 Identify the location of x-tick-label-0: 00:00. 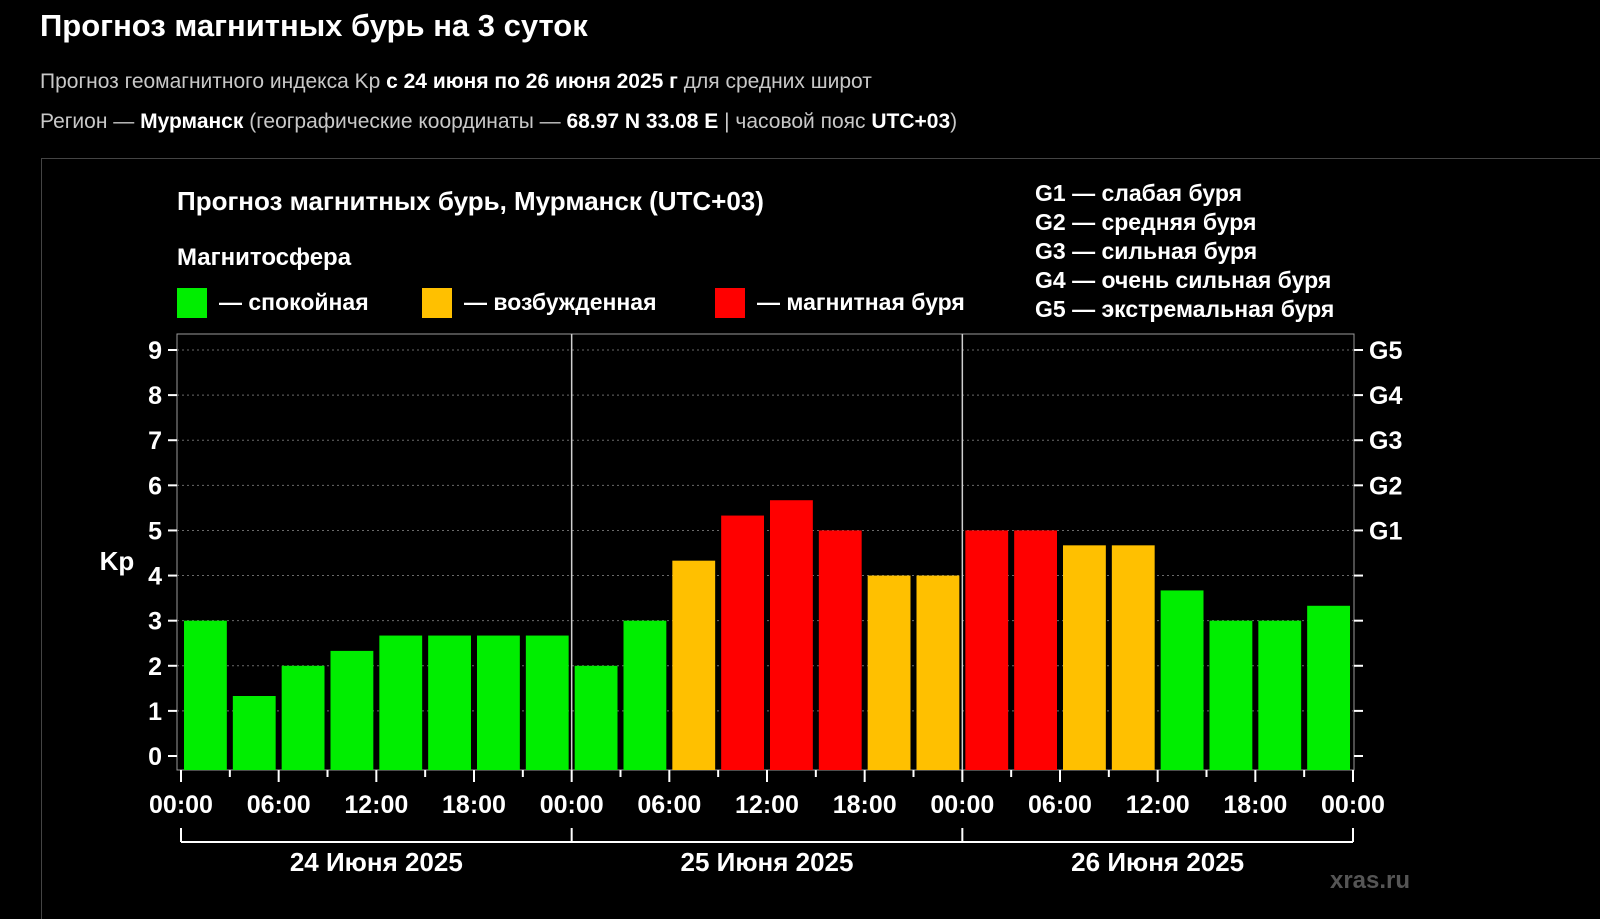
(181, 805).